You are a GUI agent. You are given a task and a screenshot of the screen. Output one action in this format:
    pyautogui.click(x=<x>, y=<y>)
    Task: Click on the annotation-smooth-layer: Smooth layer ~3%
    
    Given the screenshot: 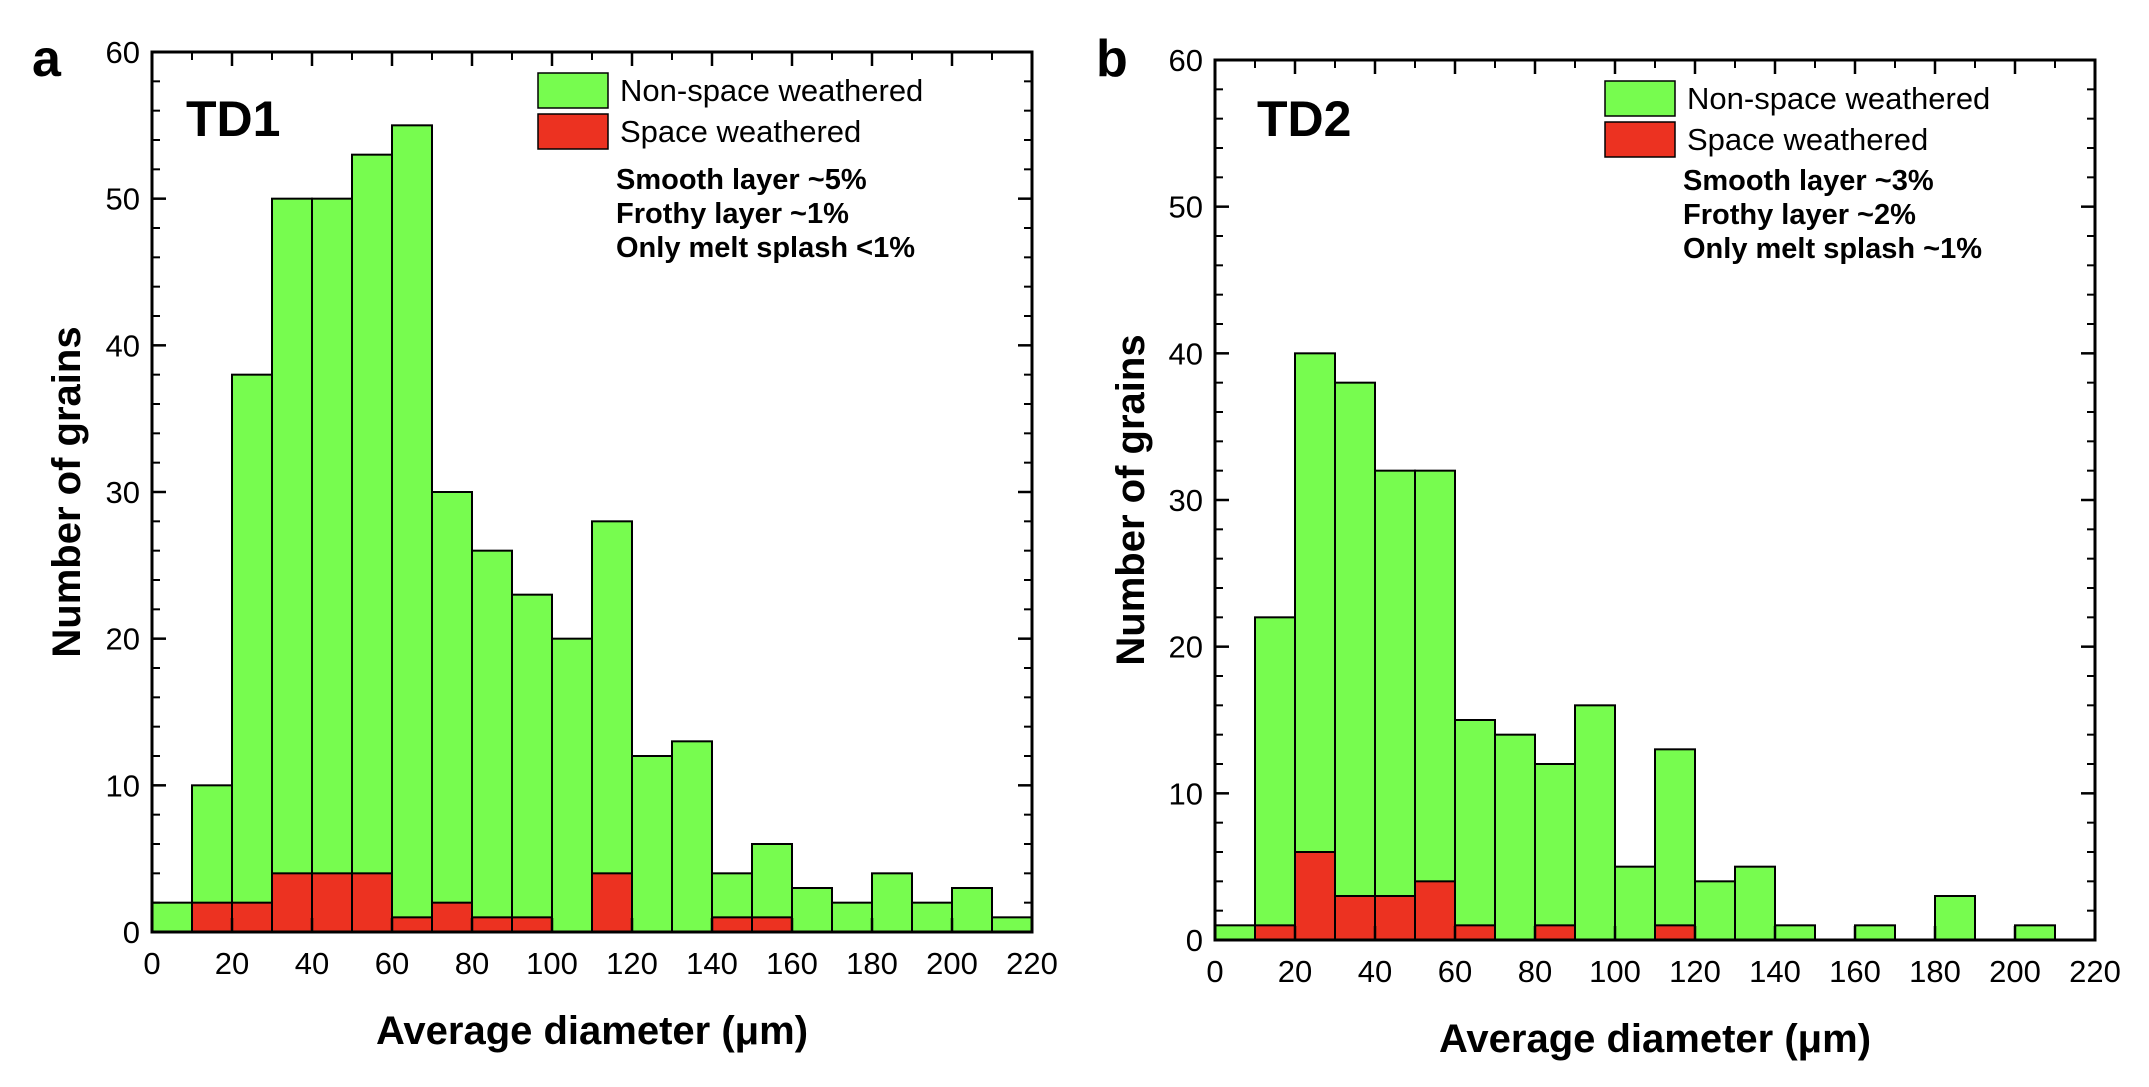 What is the action you would take?
    pyautogui.click(x=1808, y=181)
    